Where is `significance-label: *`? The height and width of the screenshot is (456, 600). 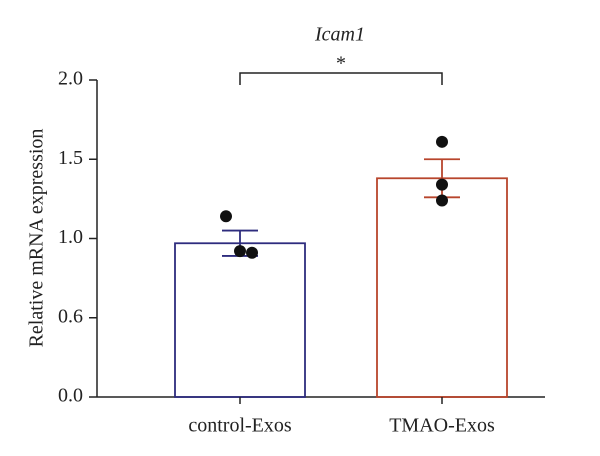 significance-label: * is located at coordinates (341, 64).